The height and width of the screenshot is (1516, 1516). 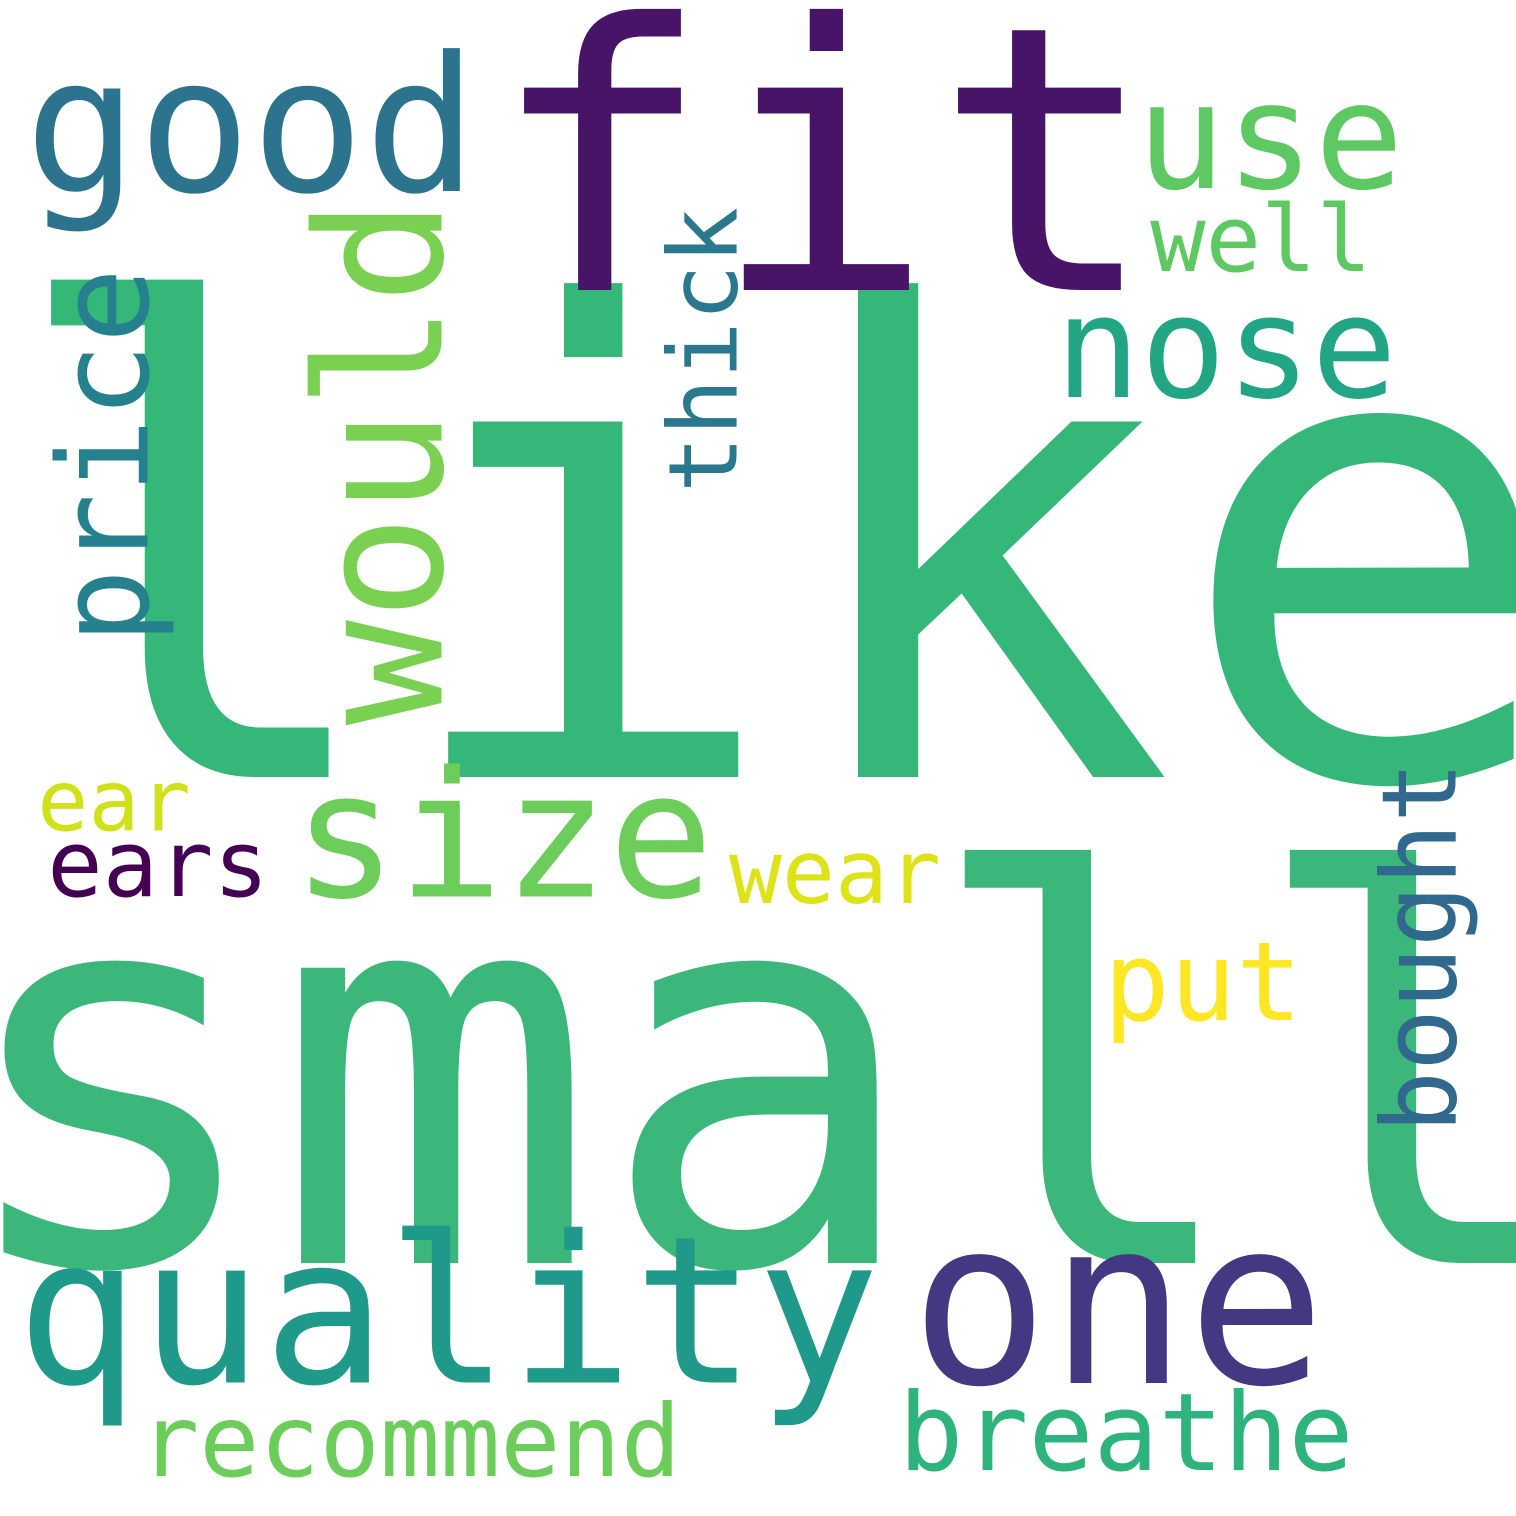 What do you see at coordinates (251, 126) in the screenshot?
I see `word-good: good` at bounding box center [251, 126].